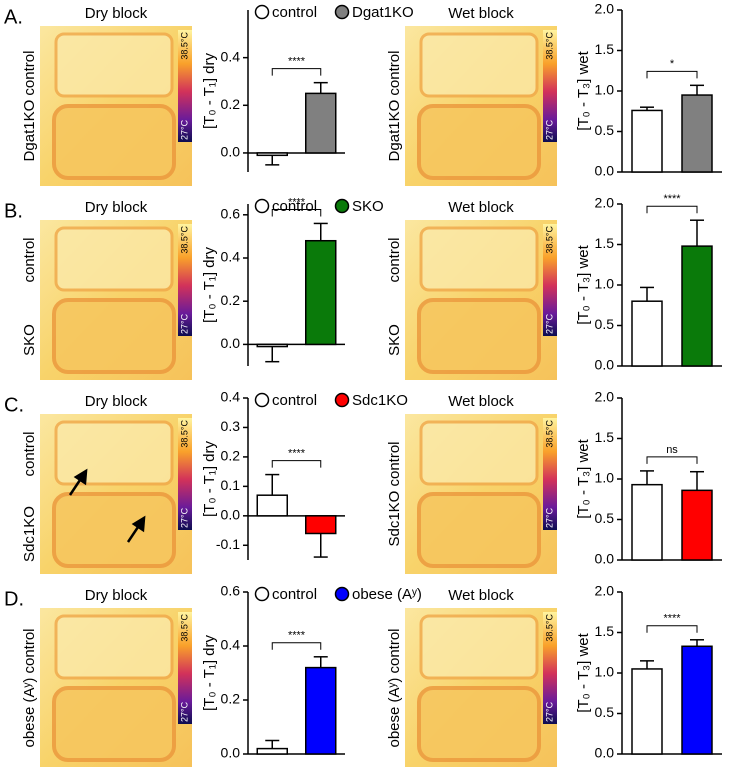 This screenshot has width=731, height=767. I want to click on panel-label: D., so click(14, 599).